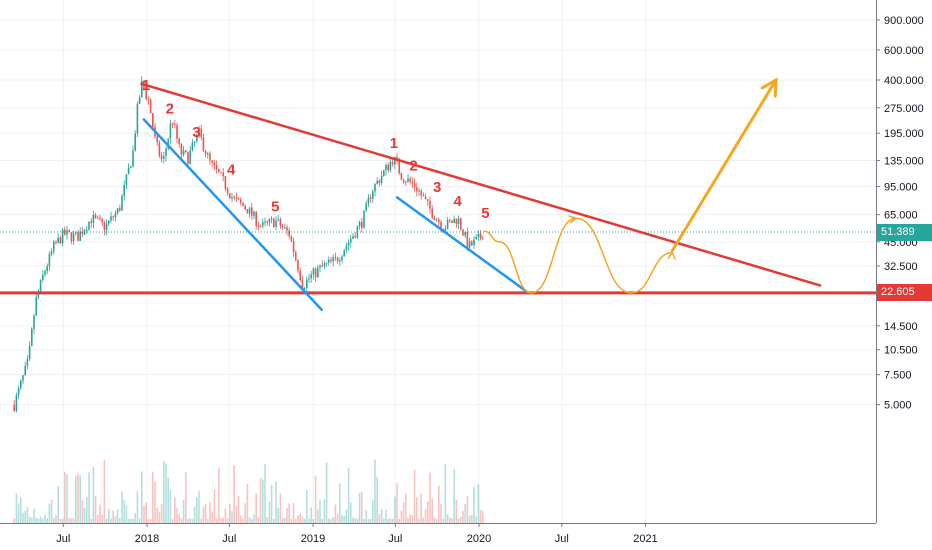 The width and height of the screenshot is (932, 550). What do you see at coordinates (724, 165) in the screenshot?
I see `breakout-arrow` at bounding box center [724, 165].